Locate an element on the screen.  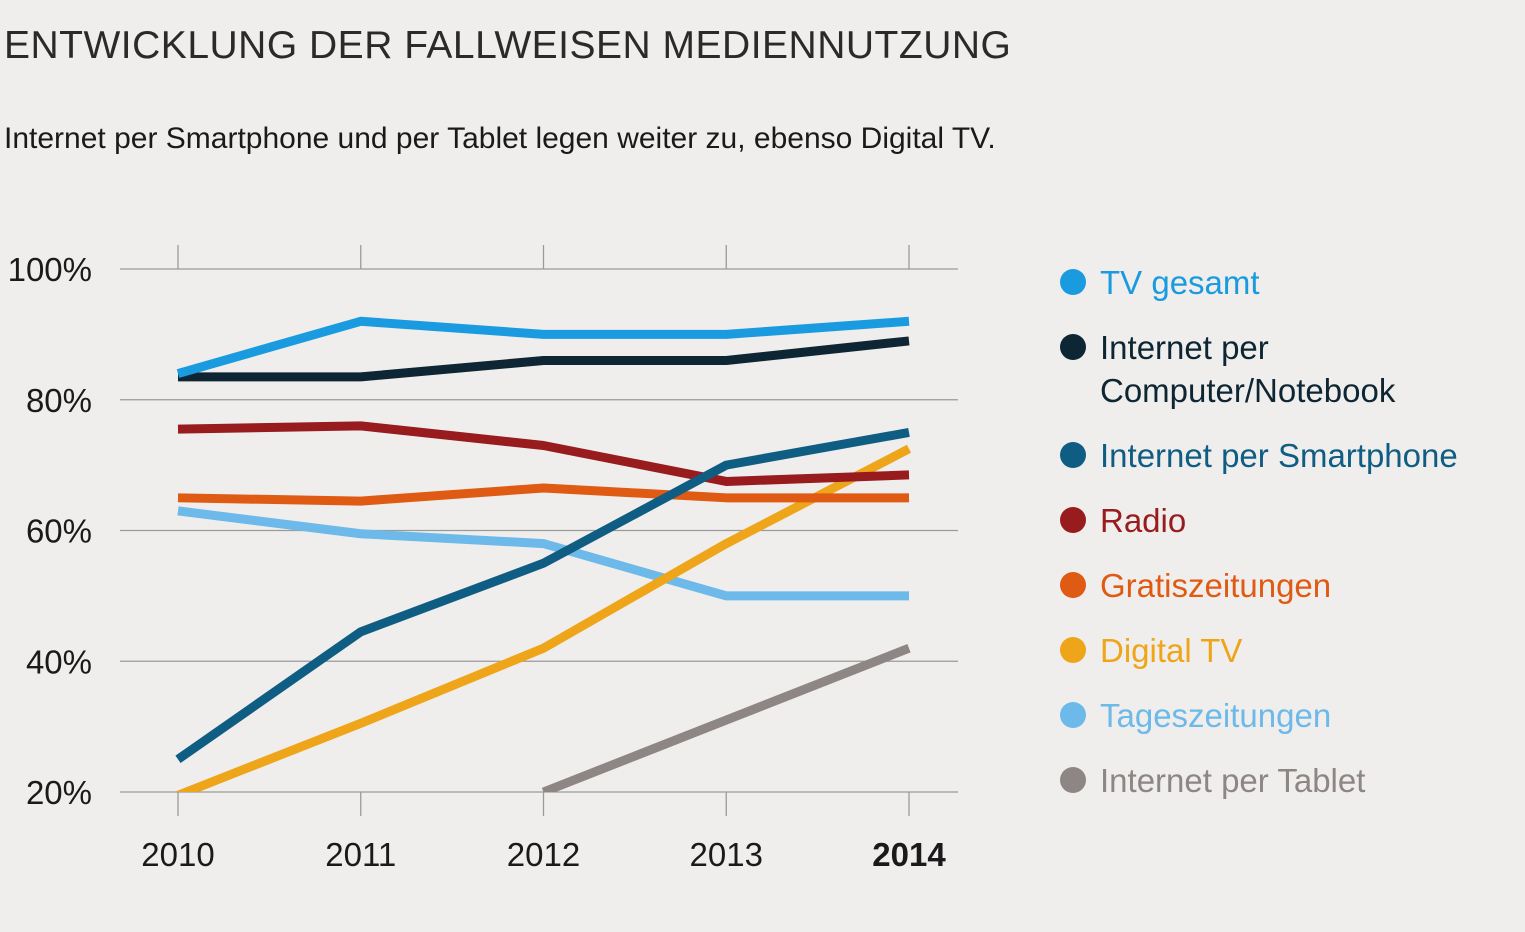
legend-item: Internet per Tablet is located at coordinates (1212, 780).